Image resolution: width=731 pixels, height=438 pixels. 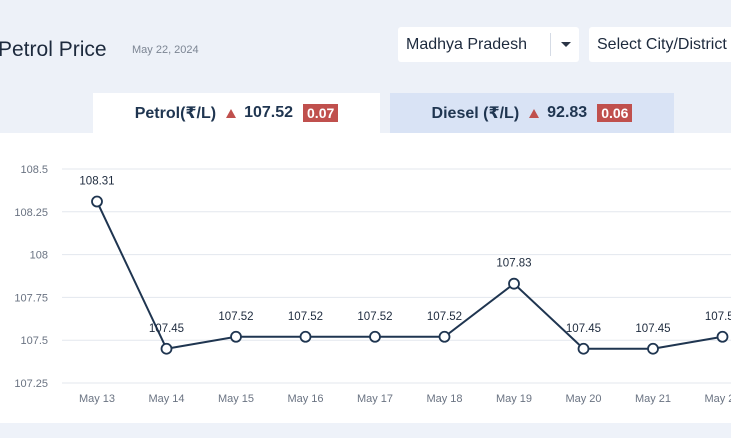 I want to click on diesel-change-badge: 0.06, so click(x=615, y=113).